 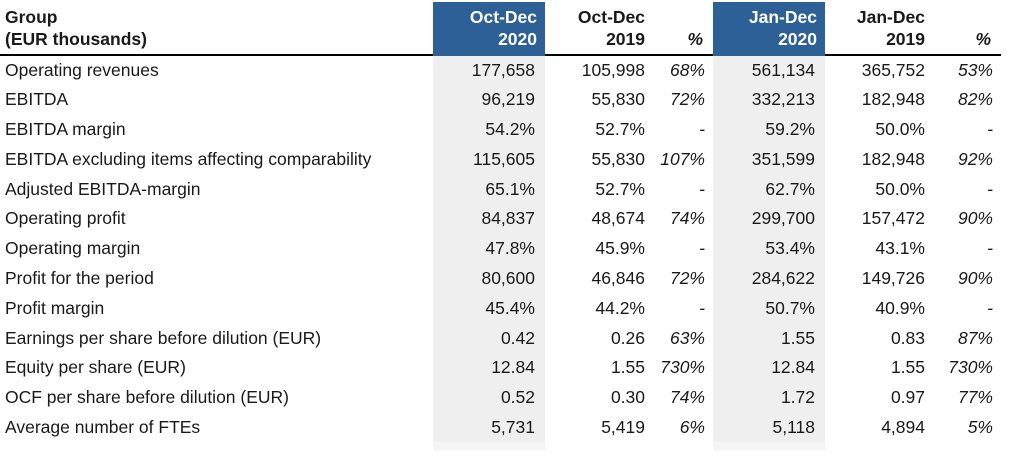 What do you see at coordinates (489, 367) in the screenshot?
I see `cell-oct-dec-2020: 12.84` at bounding box center [489, 367].